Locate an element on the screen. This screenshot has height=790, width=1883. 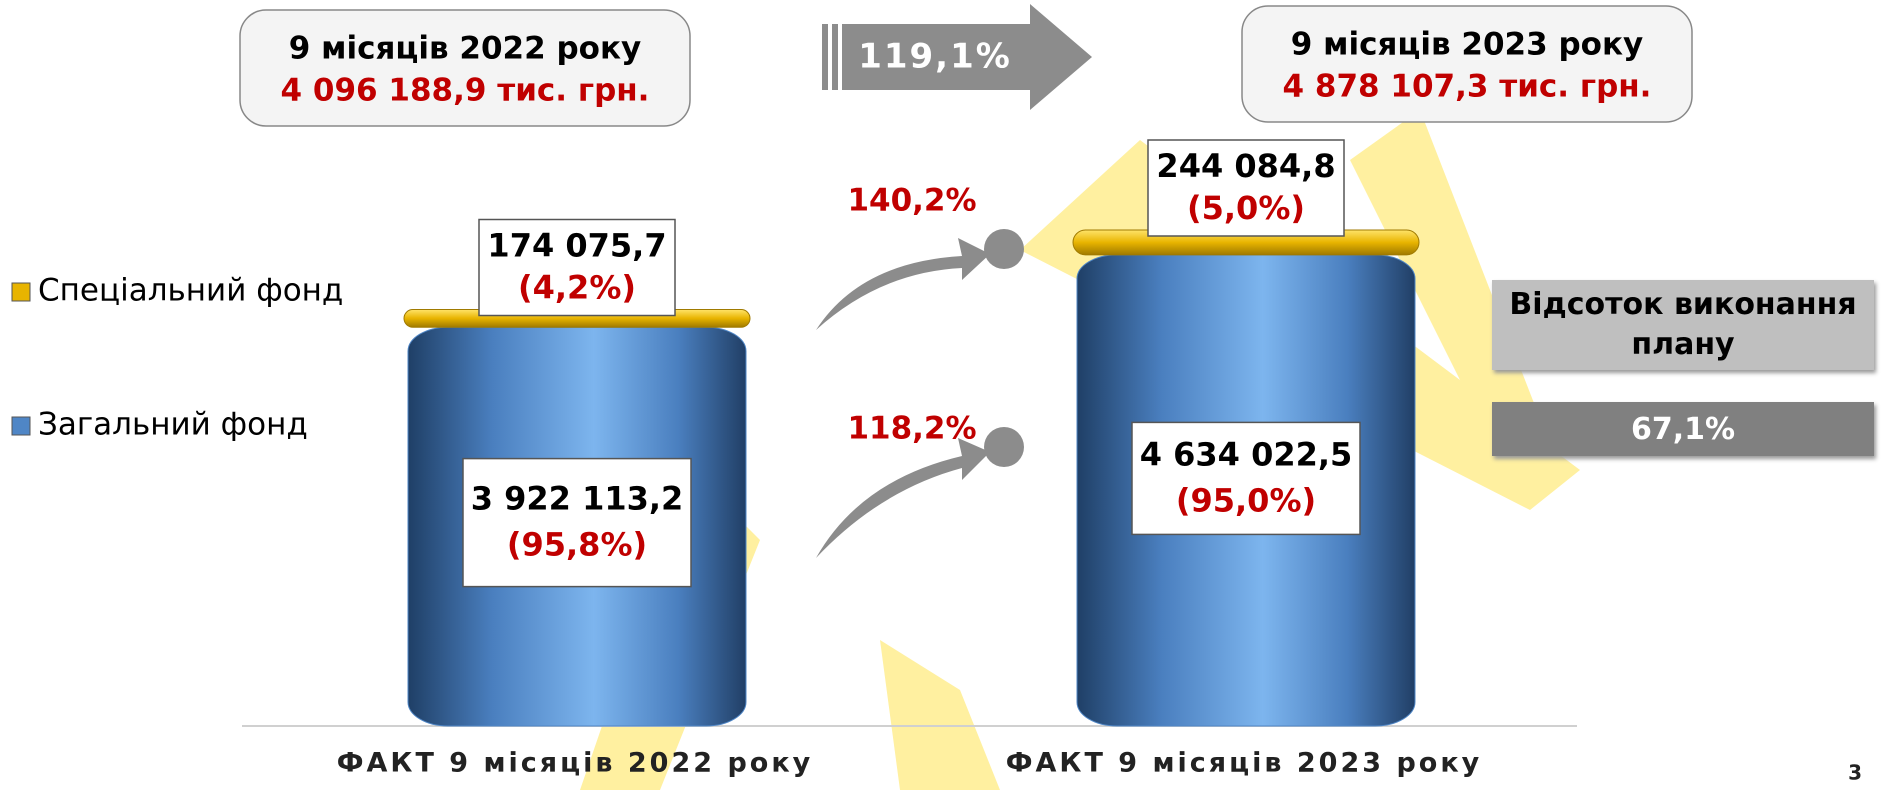
total-label: 4 878 107,3 тис. грн. is located at coordinates (1467, 87).